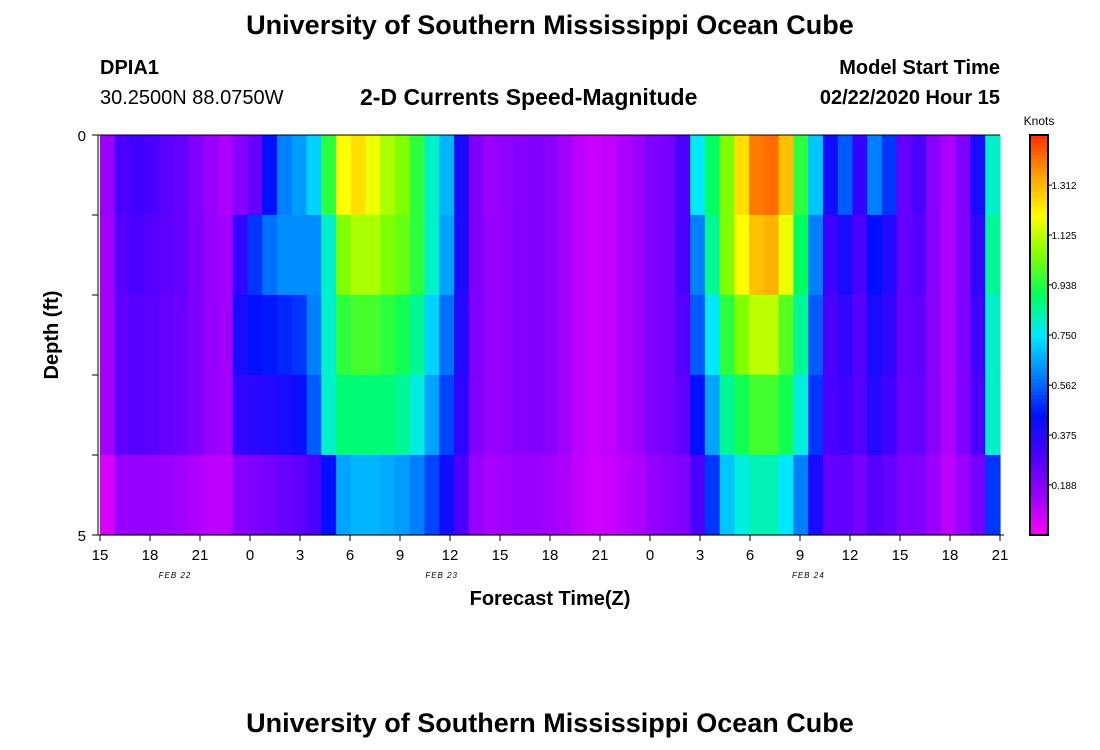 The image size is (1100, 750). I want to click on chart-title: 2-D Currents Speed-Magnitude, so click(529, 97).